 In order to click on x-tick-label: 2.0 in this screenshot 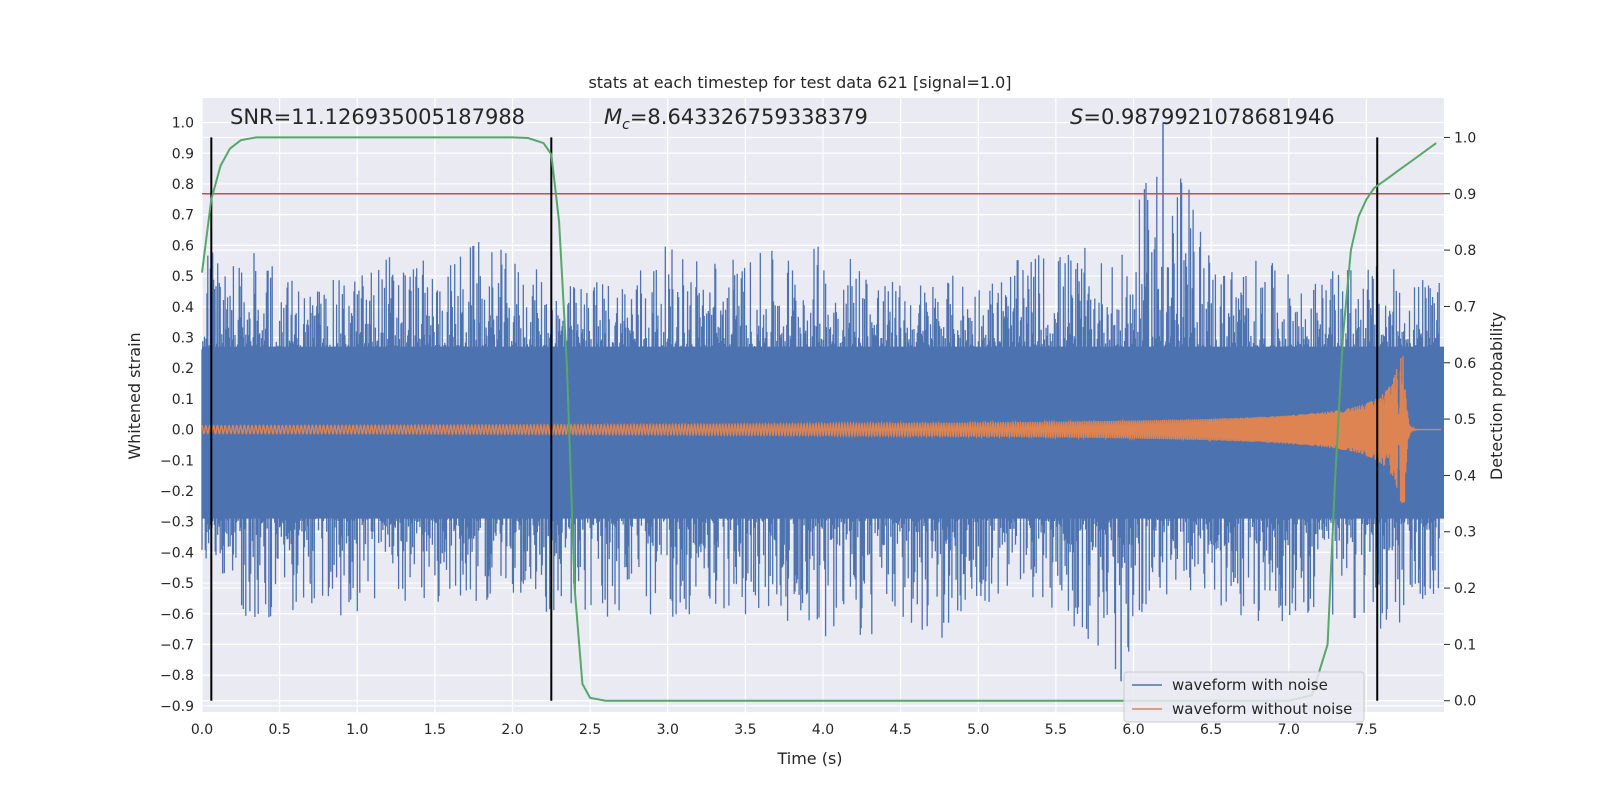, I will do `click(512, 730)`.